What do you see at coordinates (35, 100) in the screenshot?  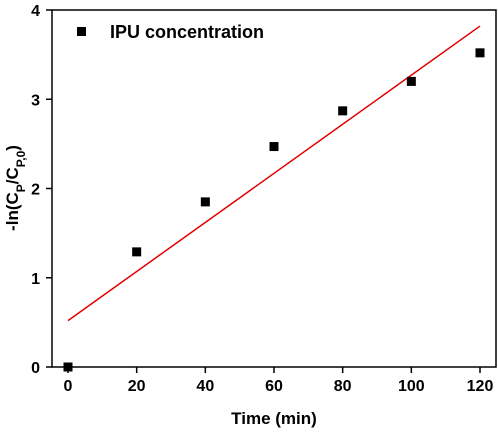 I see `y-tick-label: 3` at bounding box center [35, 100].